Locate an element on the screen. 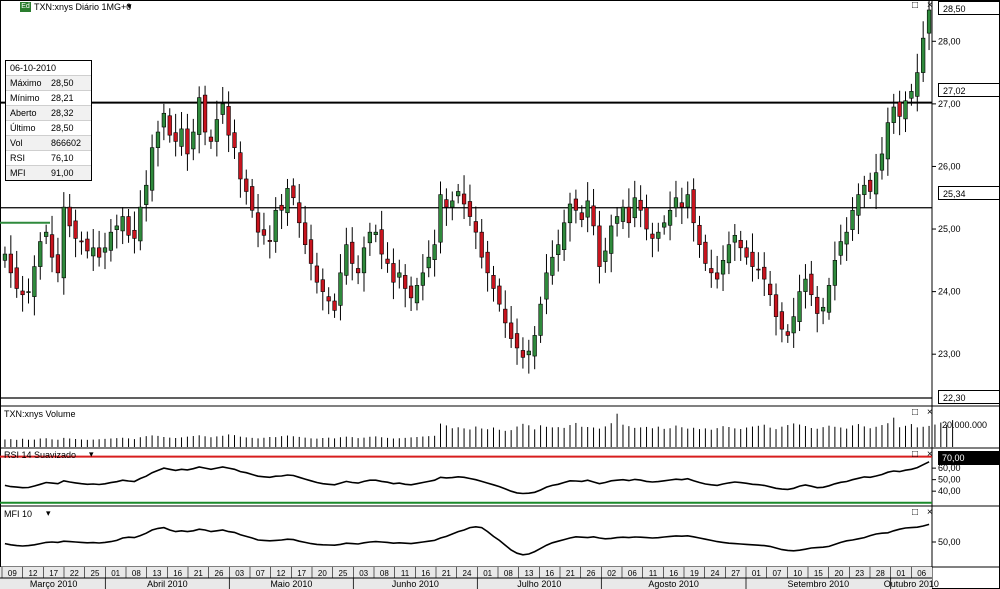 Image resolution: width=1000 pixels, height=589 pixels. mfi-panel-title: MFI 10 is located at coordinates (18, 514).